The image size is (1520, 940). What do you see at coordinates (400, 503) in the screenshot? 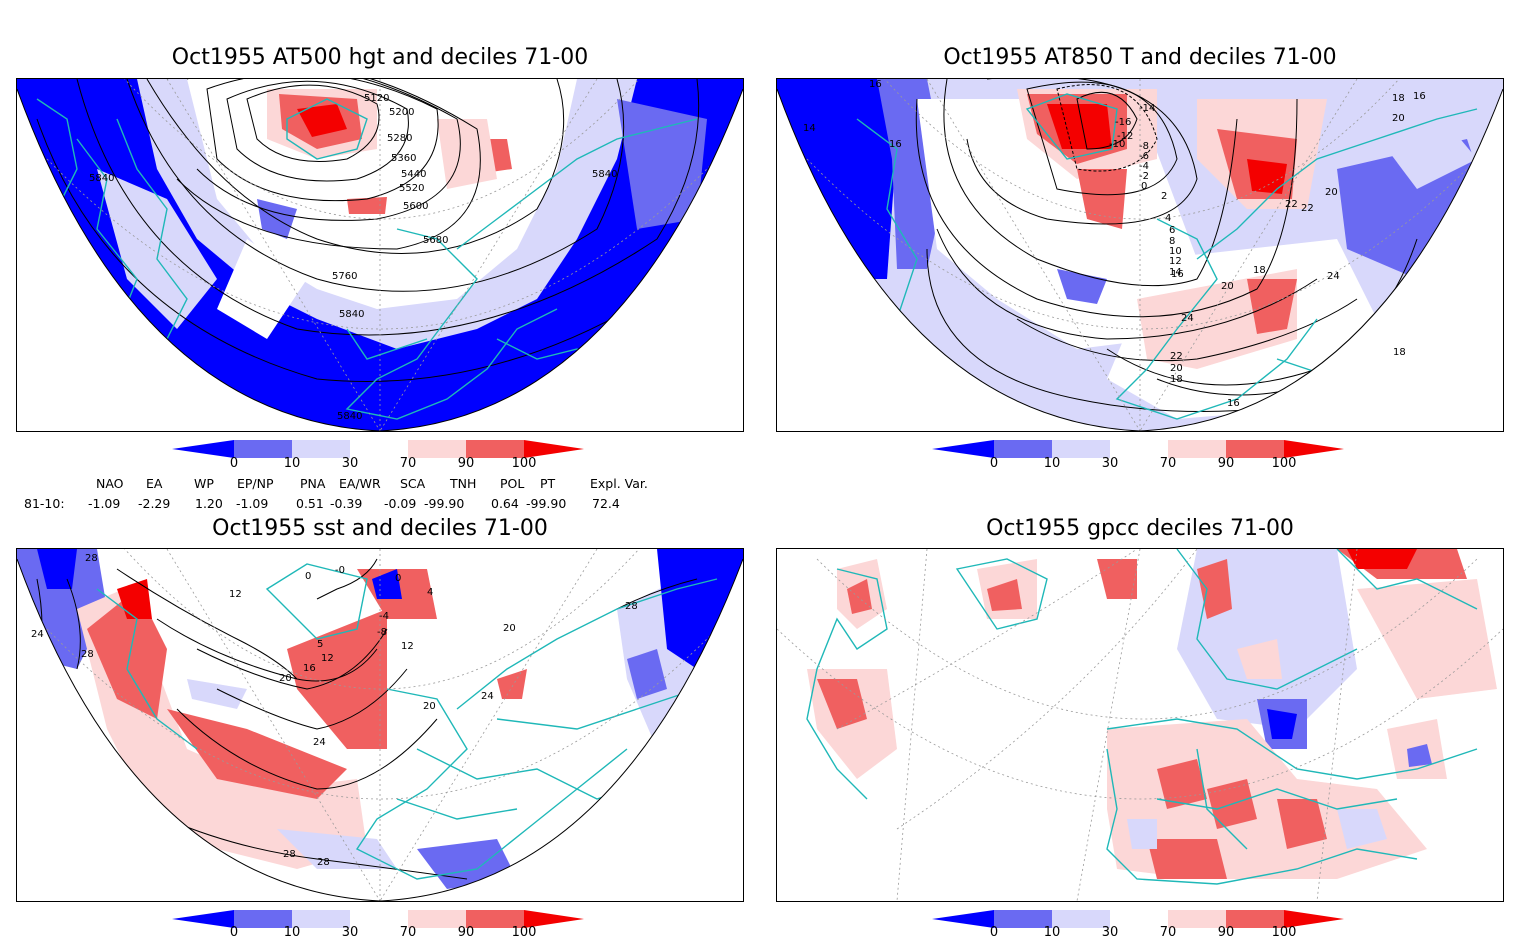
I see `index-value: -0.09` at bounding box center [400, 503].